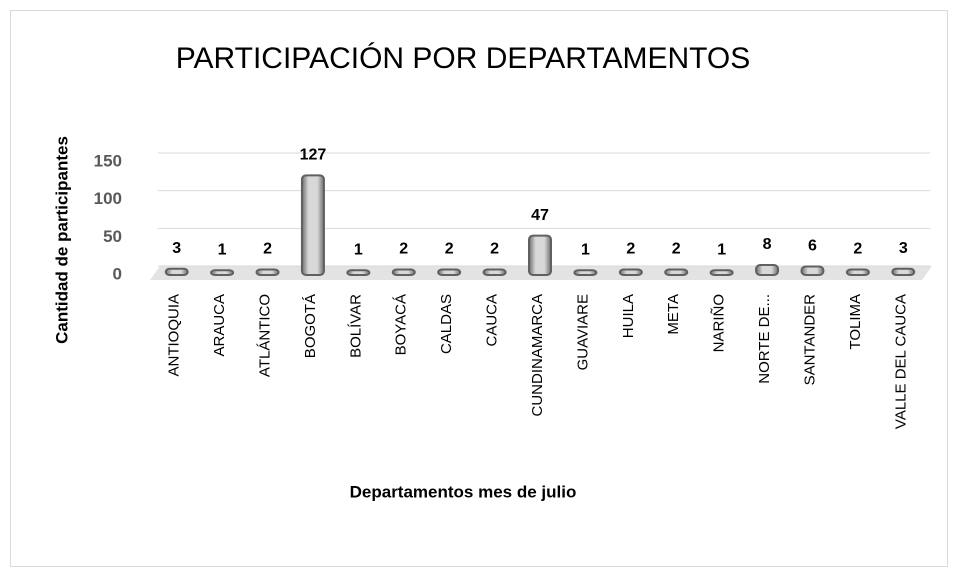 Image resolution: width=958 pixels, height=582 pixels. I want to click on x-tick-label: NARIÑO, so click(719, 323).